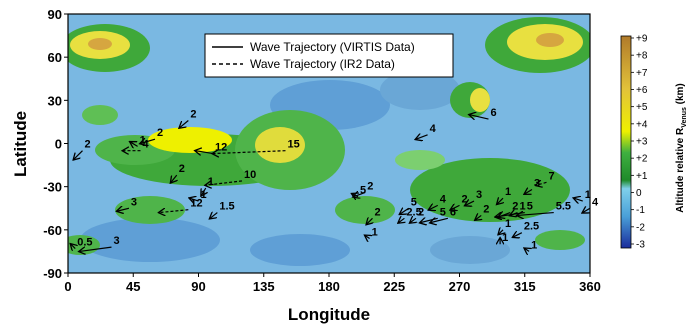 This screenshot has width=692, height=327. What do you see at coordinates (642, 107) in the screenshot?
I see `colorbar-tick-label: +5` at bounding box center [642, 107].